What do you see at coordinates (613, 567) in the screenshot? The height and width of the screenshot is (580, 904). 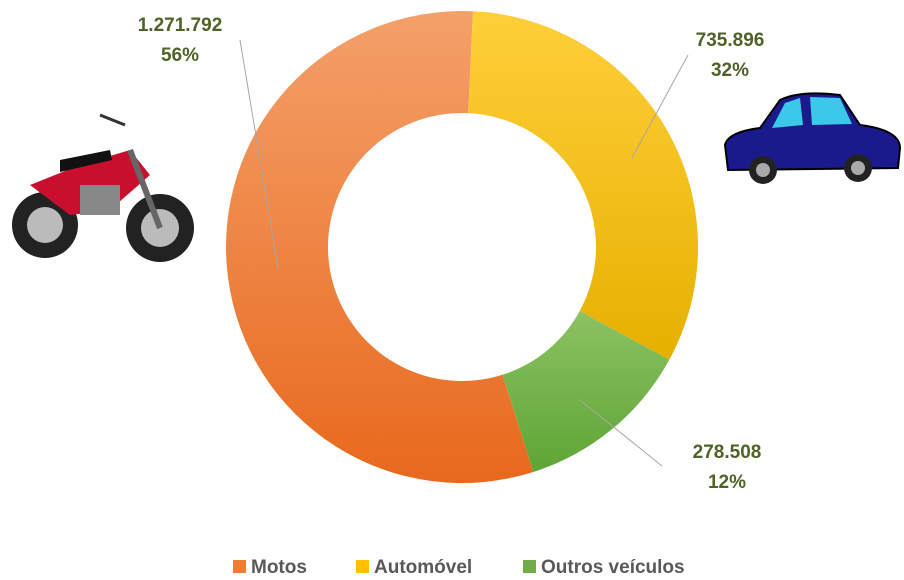 I see `legend-label: Outros veículos` at bounding box center [613, 567].